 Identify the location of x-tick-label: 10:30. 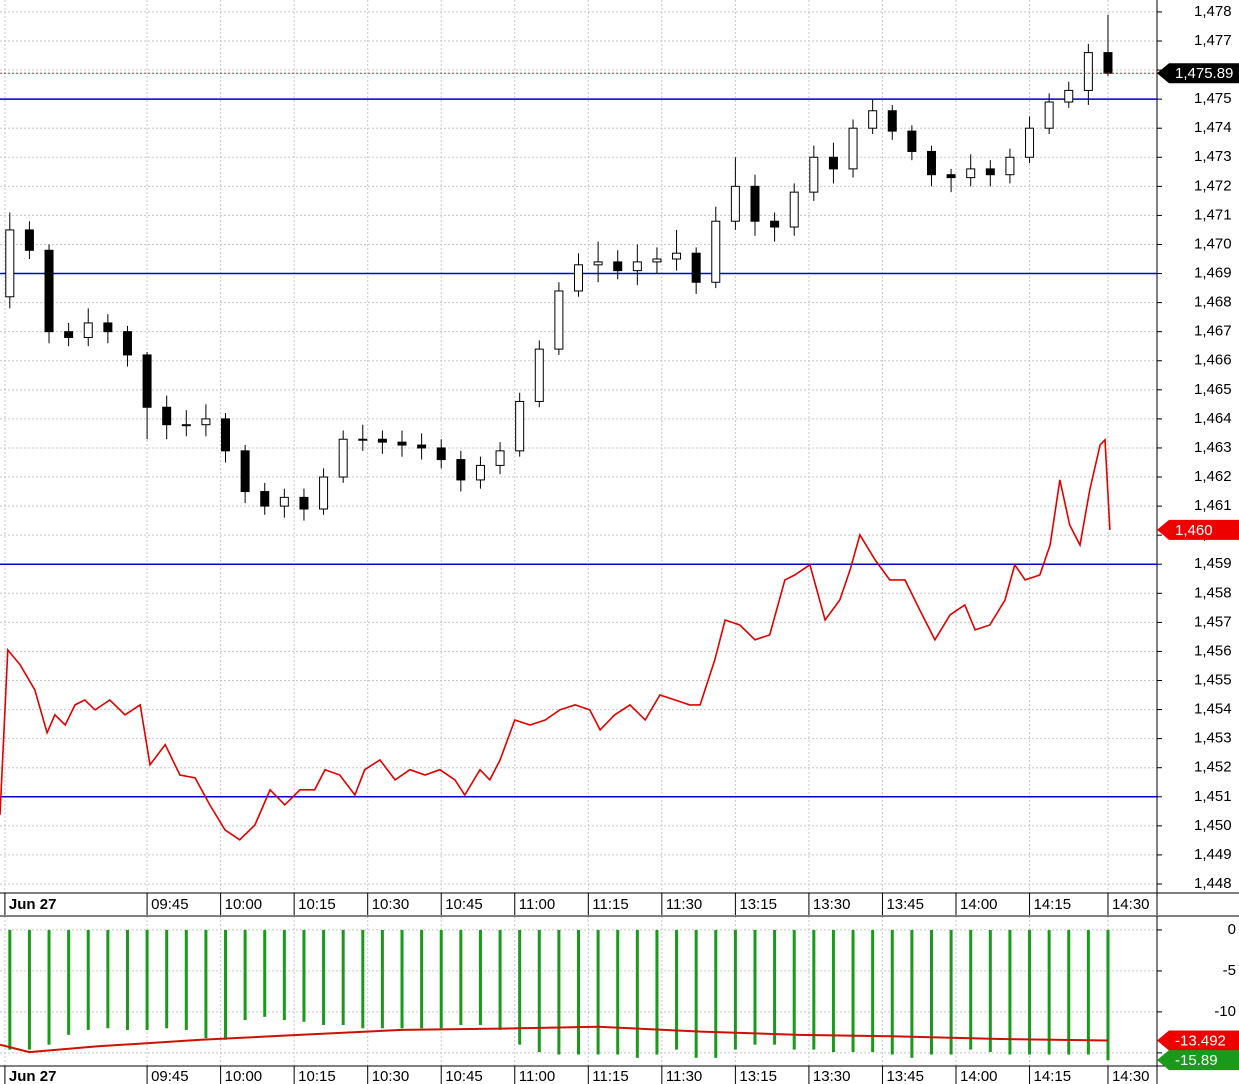
(391, 1076).